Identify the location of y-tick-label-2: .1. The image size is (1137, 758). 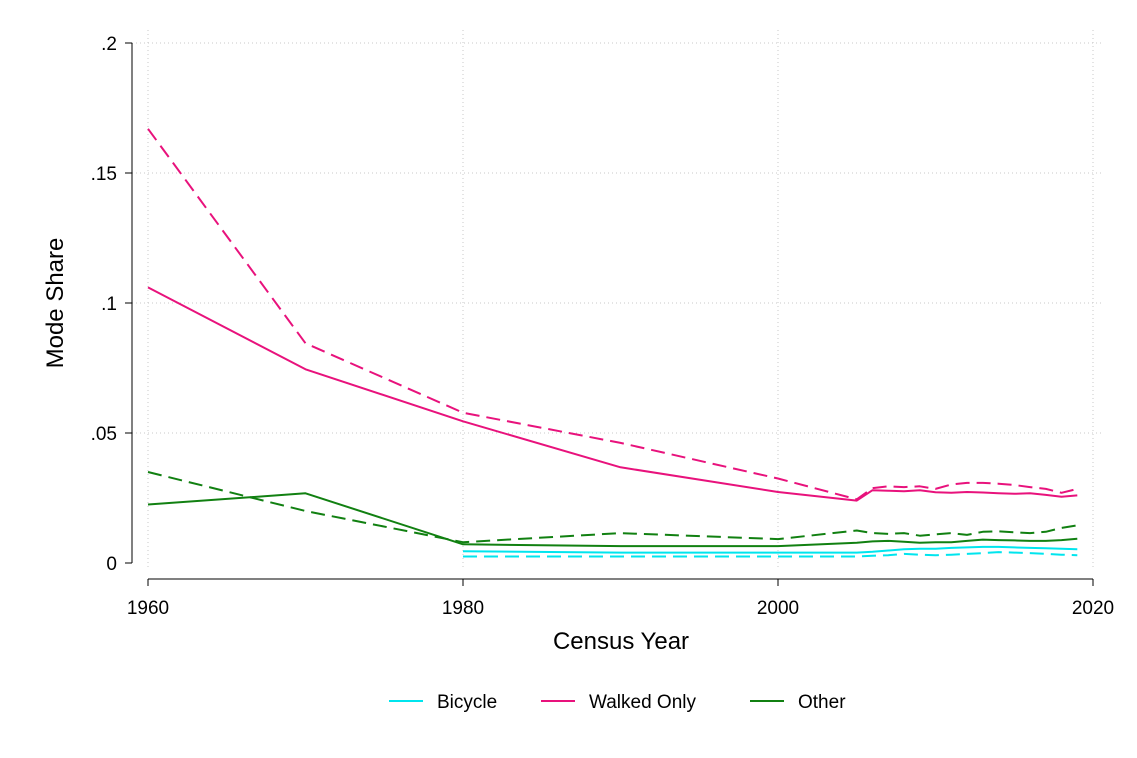
(109, 304).